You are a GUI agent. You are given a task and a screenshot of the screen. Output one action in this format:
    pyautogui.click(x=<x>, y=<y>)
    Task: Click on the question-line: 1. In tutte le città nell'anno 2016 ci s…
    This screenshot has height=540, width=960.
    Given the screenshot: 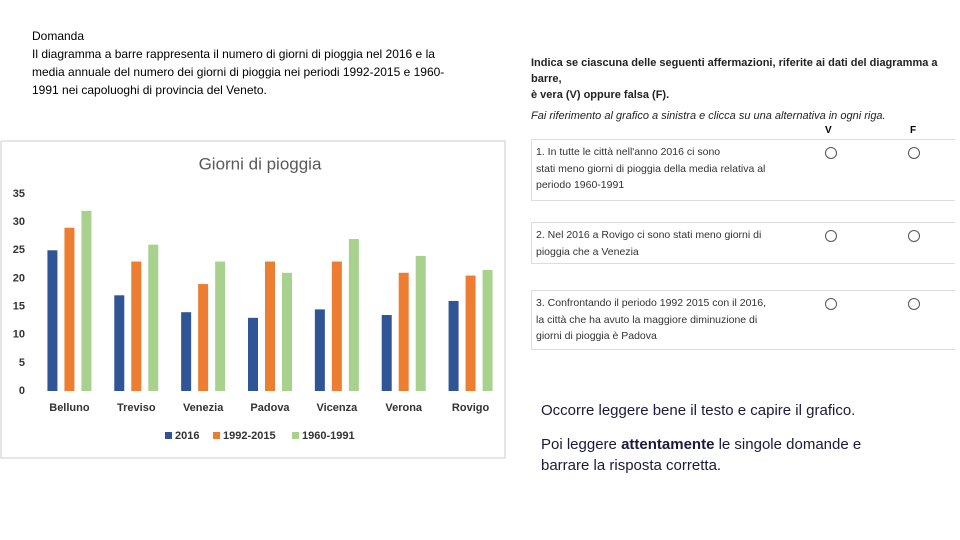 What is the action you would take?
    pyautogui.click(x=628, y=152)
    